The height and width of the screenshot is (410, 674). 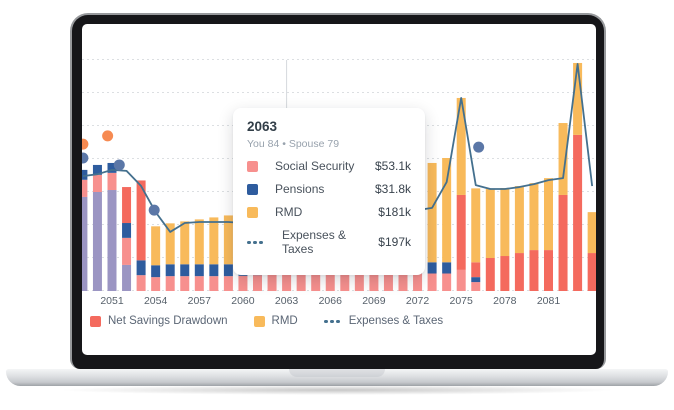 What do you see at coordinates (578, 98) in the screenshot?
I see `bar-segment-rmd-2083` at bounding box center [578, 98].